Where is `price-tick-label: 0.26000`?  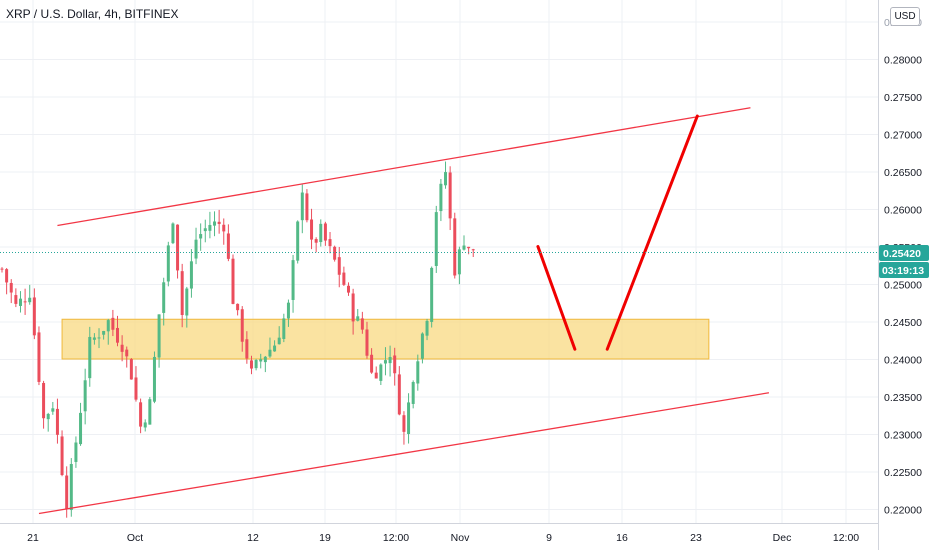 price-tick-label: 0.26000 is located at coordinates (903, 211).